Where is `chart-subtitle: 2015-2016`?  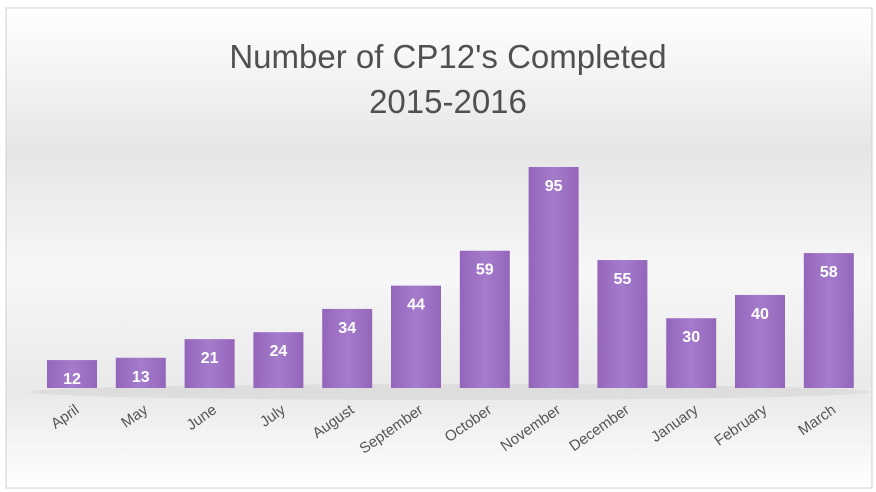
chart-subtitle: 2015-2016 is located at coordinates (448, 101).